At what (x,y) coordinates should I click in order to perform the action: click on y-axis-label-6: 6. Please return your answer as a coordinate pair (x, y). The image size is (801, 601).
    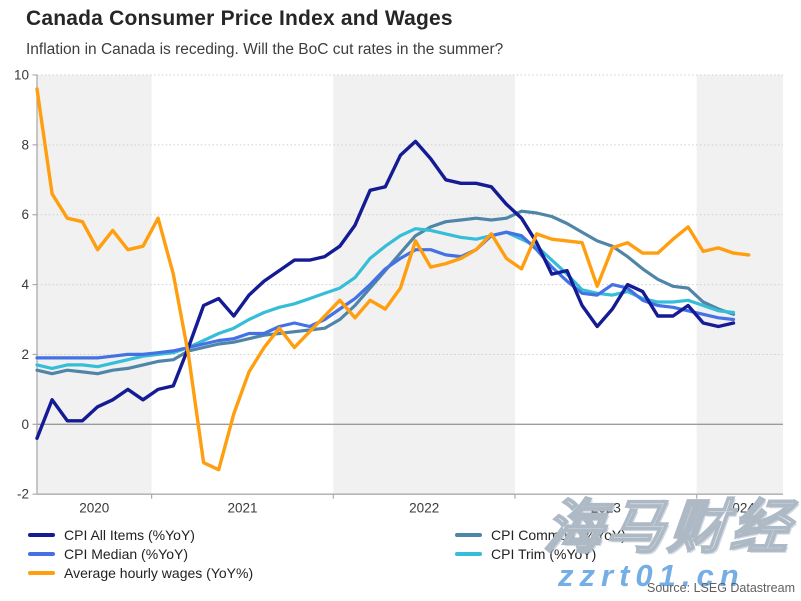
    Looking at the image, I should click on (25, 214).